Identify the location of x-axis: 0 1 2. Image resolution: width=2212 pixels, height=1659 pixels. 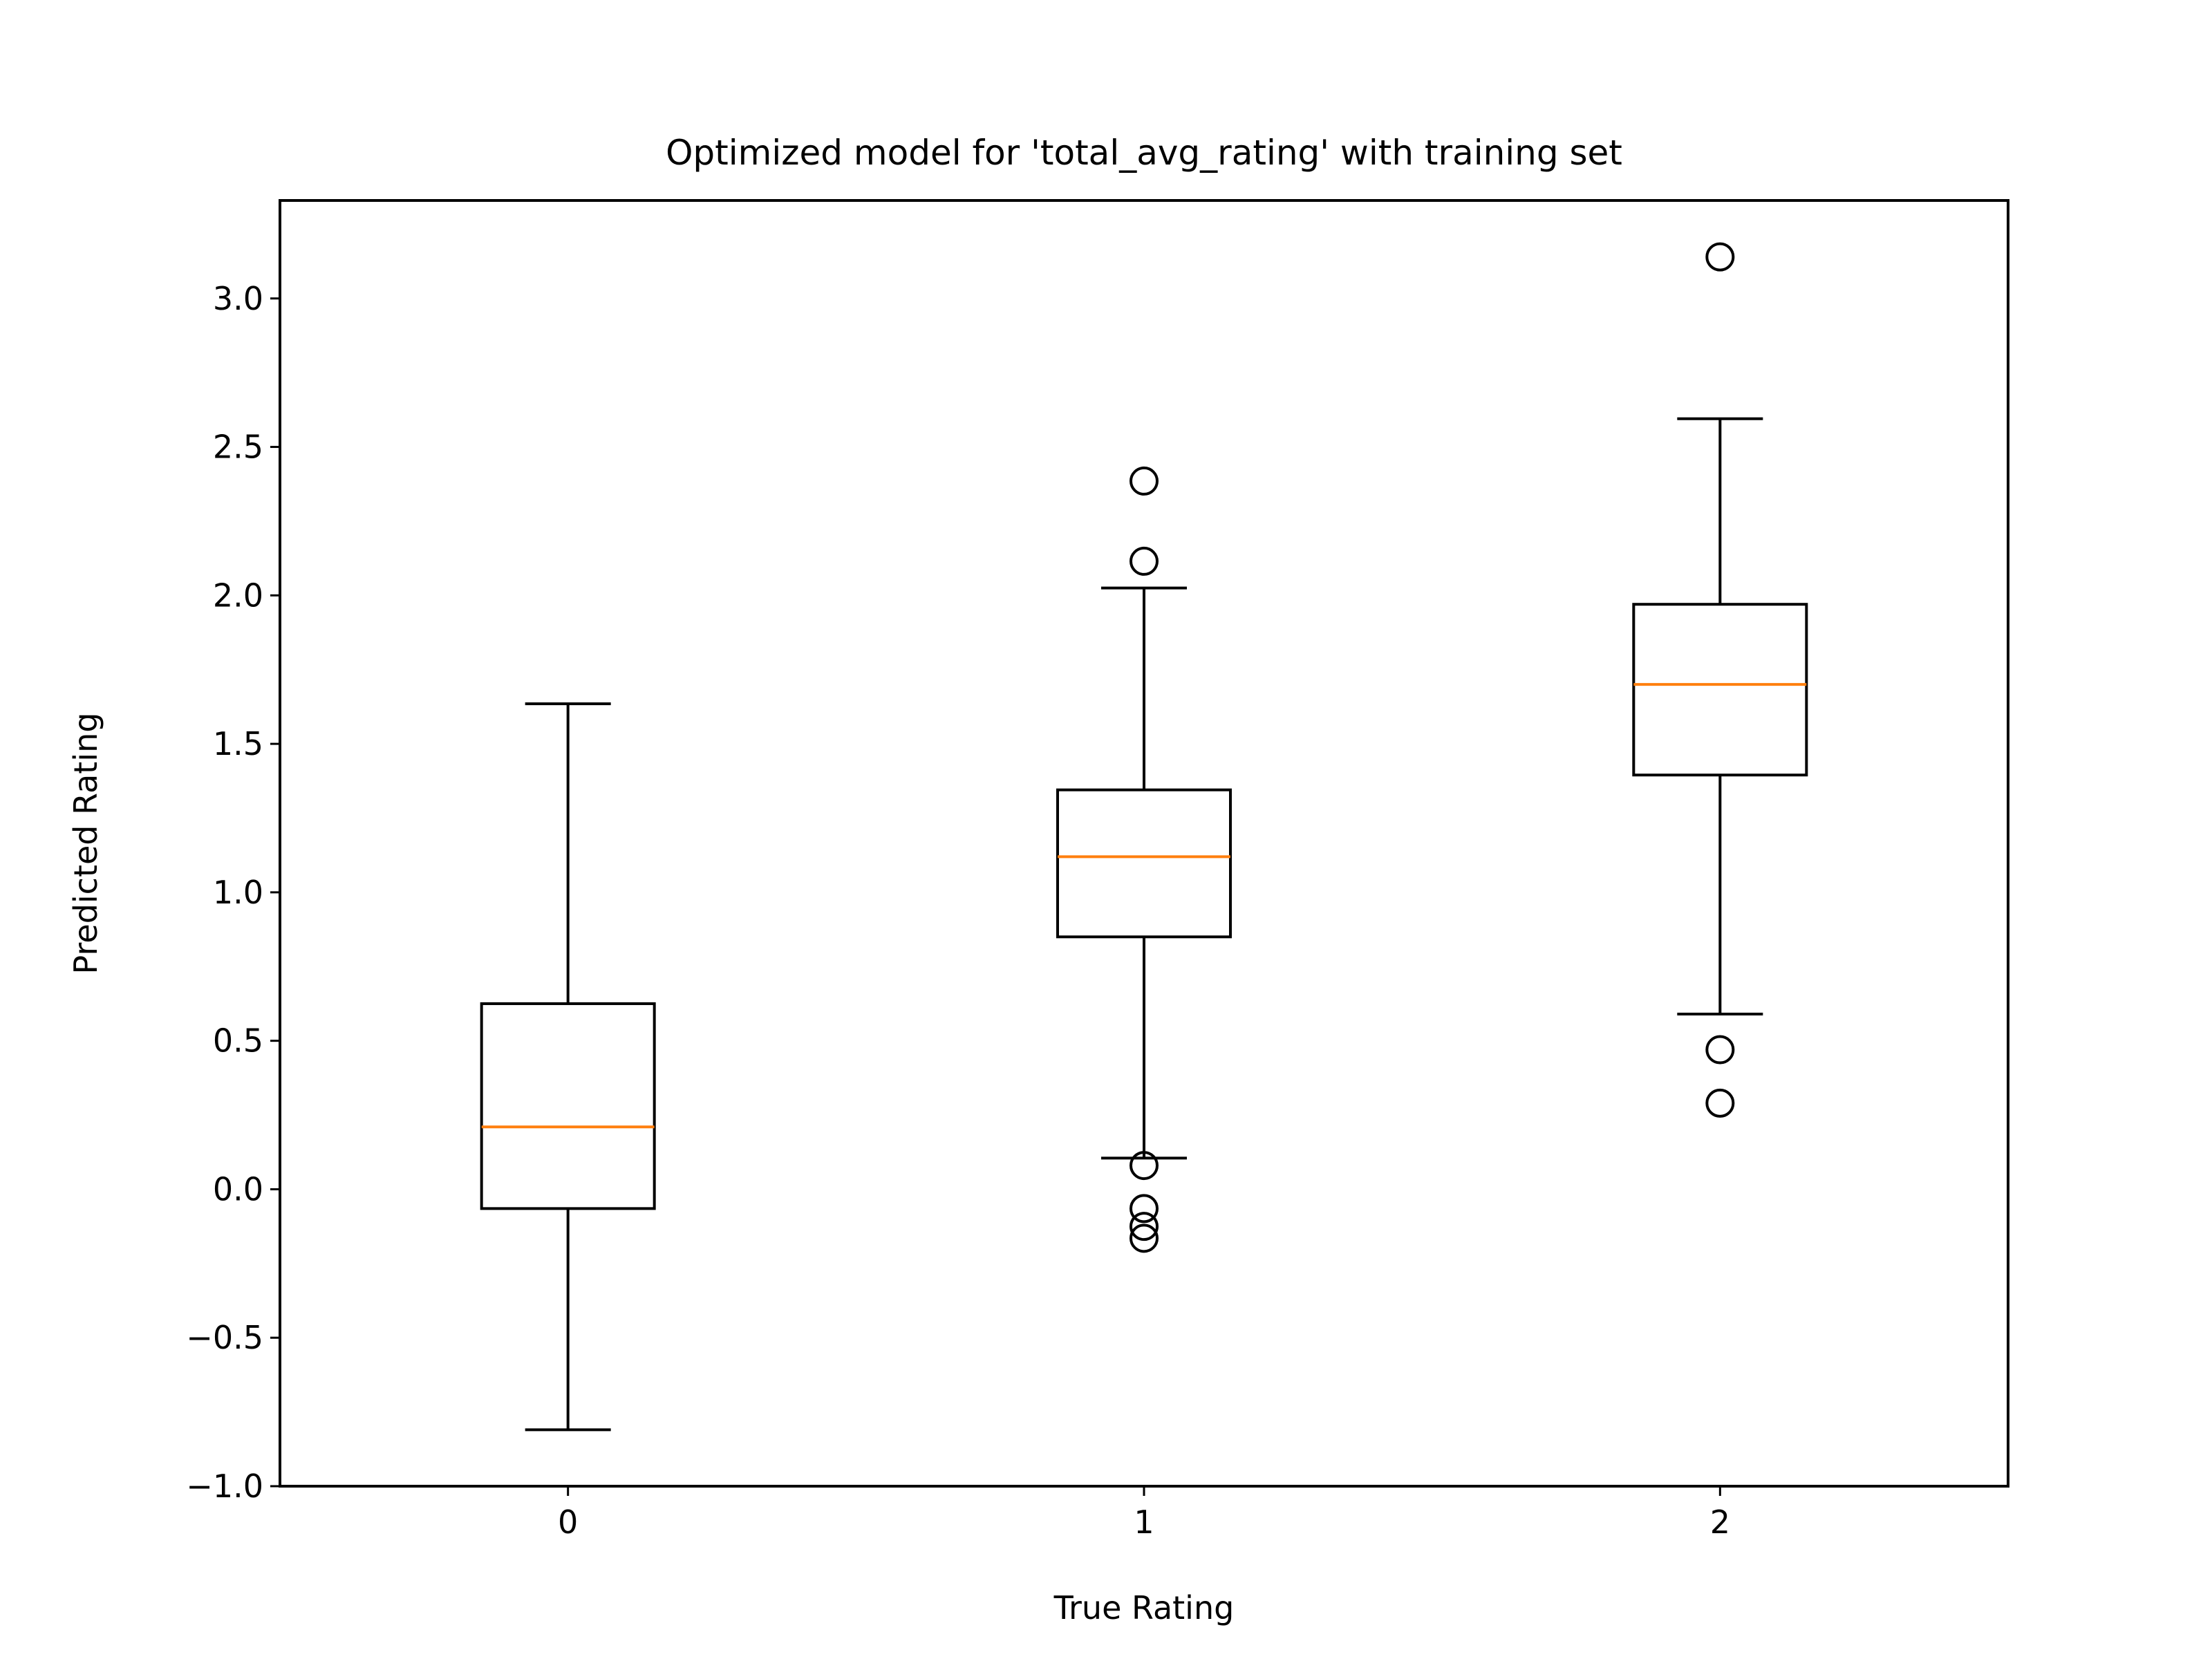
(1144, 1513).